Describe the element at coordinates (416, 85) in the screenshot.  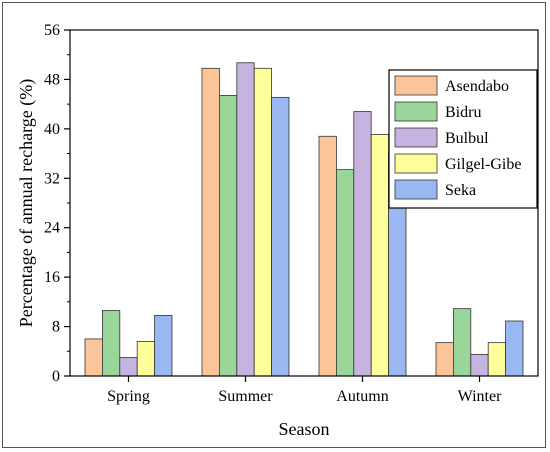
I see `legend-swatch-asendabo` at that location.